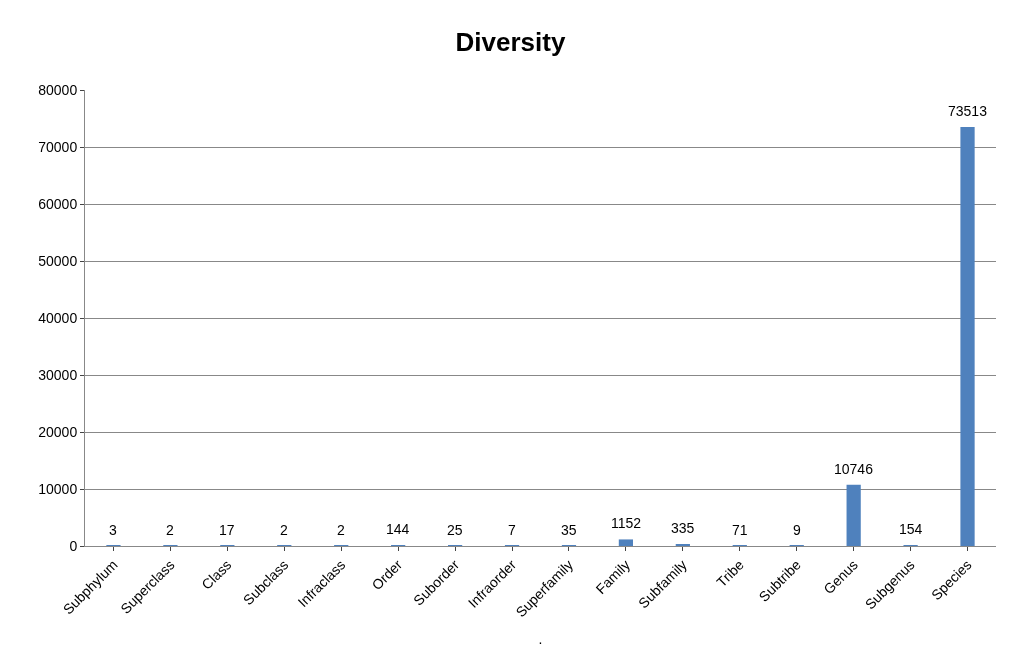 This screenshot has width=1021, height=656. I want to click on y-tick-label: 80000, so click(58, 89).